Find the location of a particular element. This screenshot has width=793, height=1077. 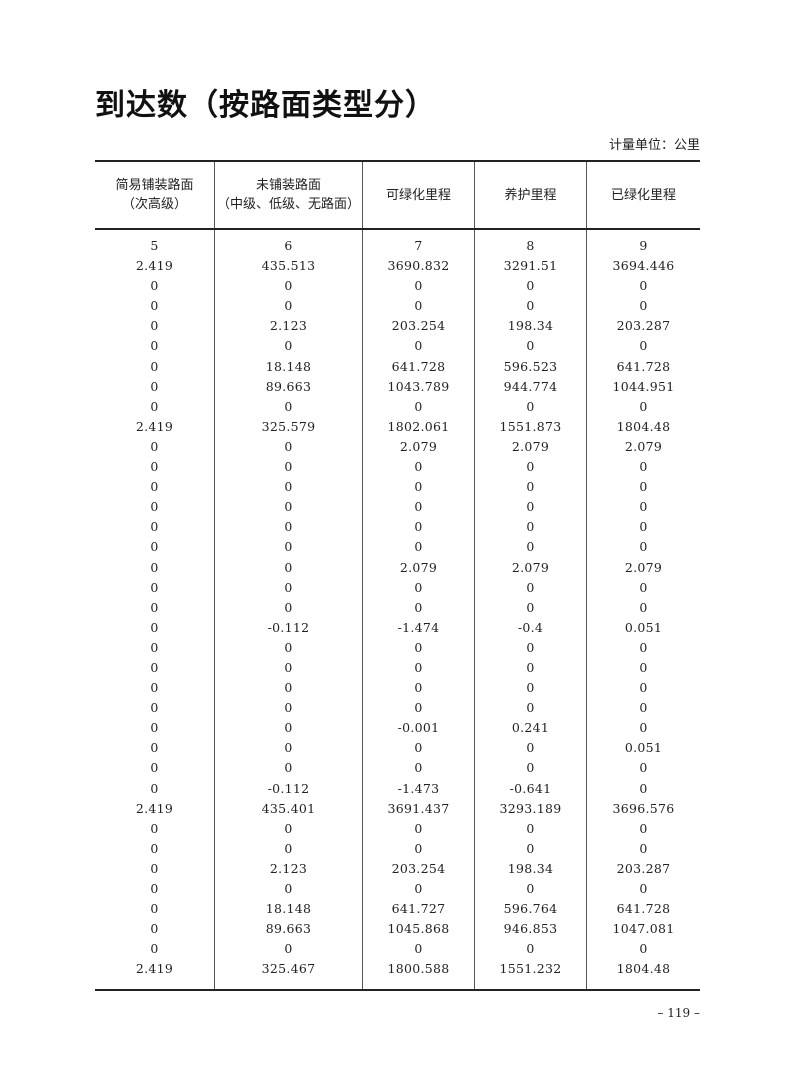

table-cell: 2.123 is located at coordinates (288, 868).